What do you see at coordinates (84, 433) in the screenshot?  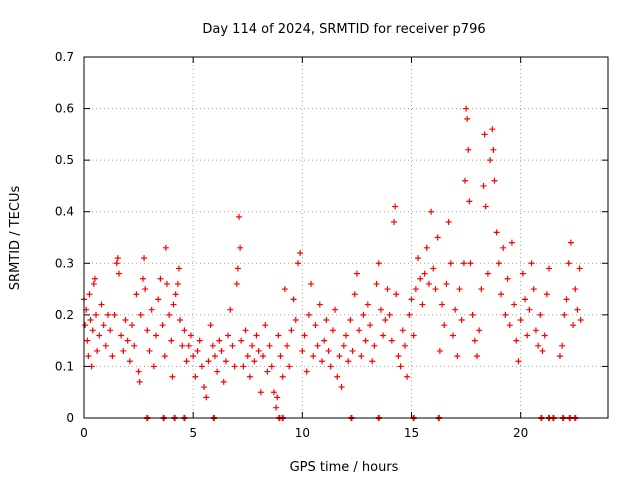 I see `x-tick-label: 0` at bounding box center [84, 433].